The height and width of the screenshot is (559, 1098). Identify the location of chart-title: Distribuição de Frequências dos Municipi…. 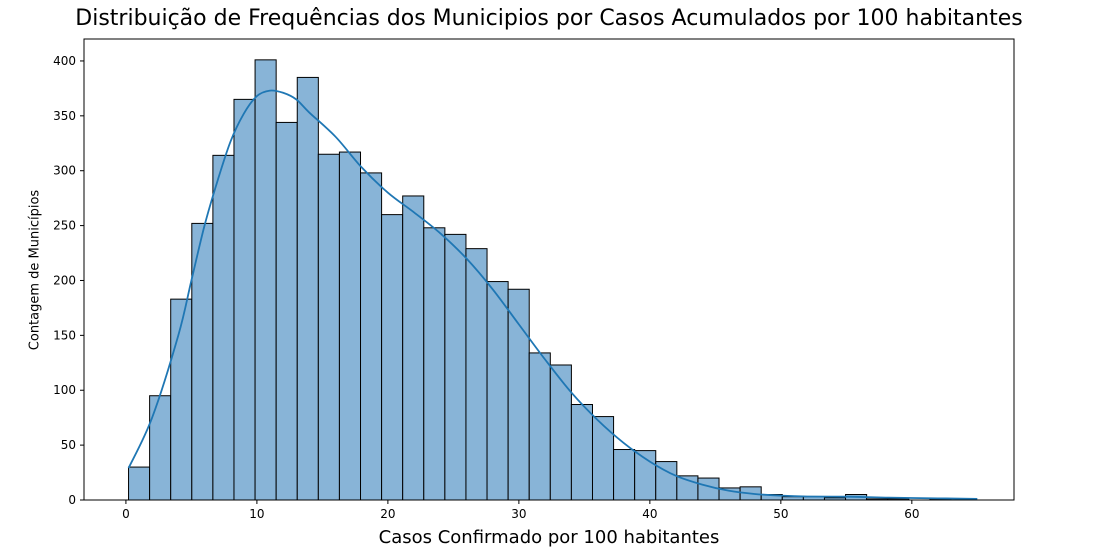
(549, 18).